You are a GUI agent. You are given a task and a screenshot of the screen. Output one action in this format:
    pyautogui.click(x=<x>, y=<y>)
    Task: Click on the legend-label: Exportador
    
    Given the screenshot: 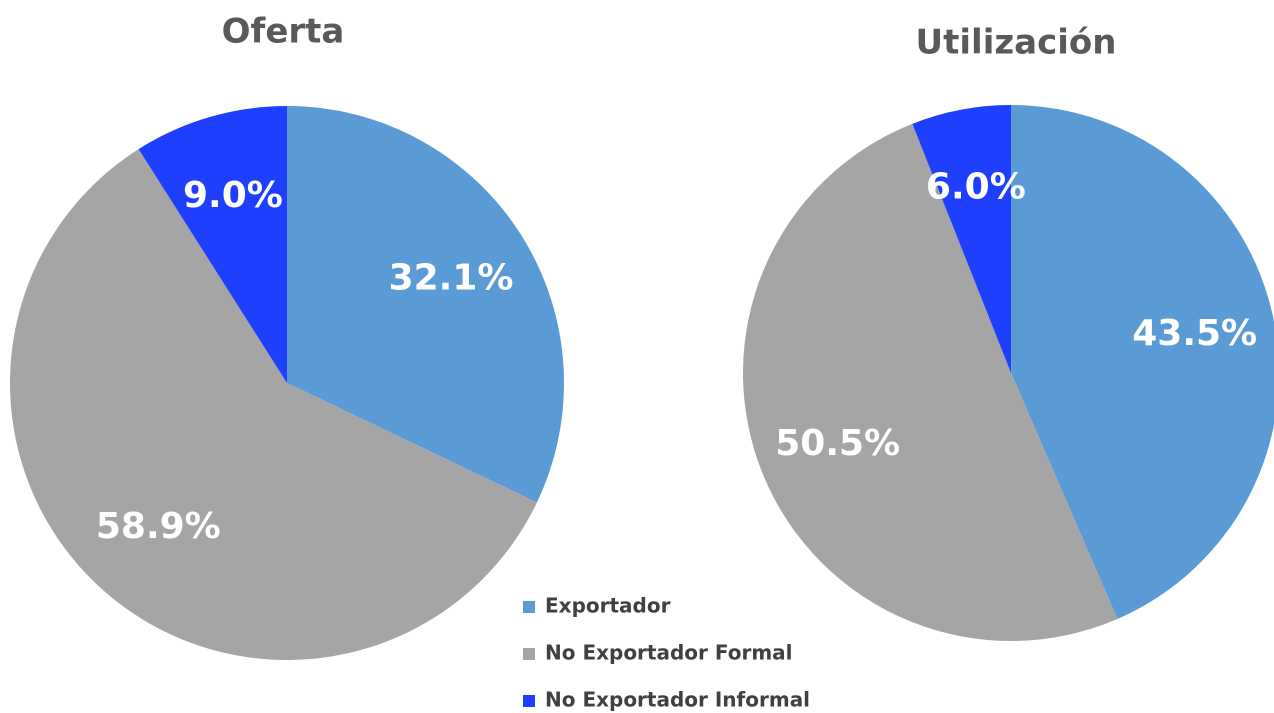 What is the action you would take?
    pyautogui.click(x=608, y=606)
    